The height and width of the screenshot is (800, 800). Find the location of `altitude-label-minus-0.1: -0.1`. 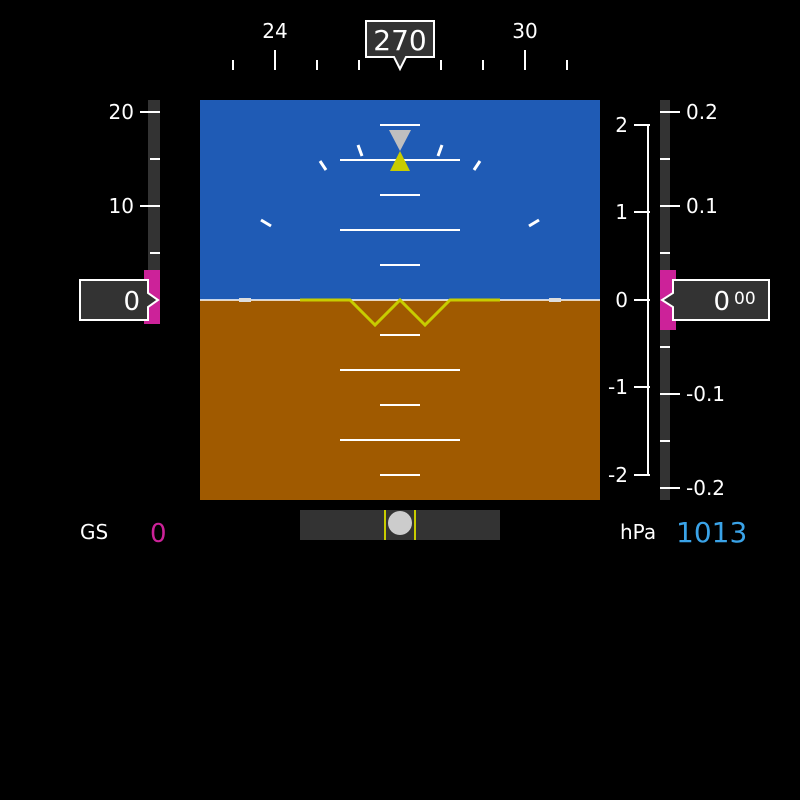

altitude-label-minus-0.1: -0.1 is located at coordinates (705, 394).